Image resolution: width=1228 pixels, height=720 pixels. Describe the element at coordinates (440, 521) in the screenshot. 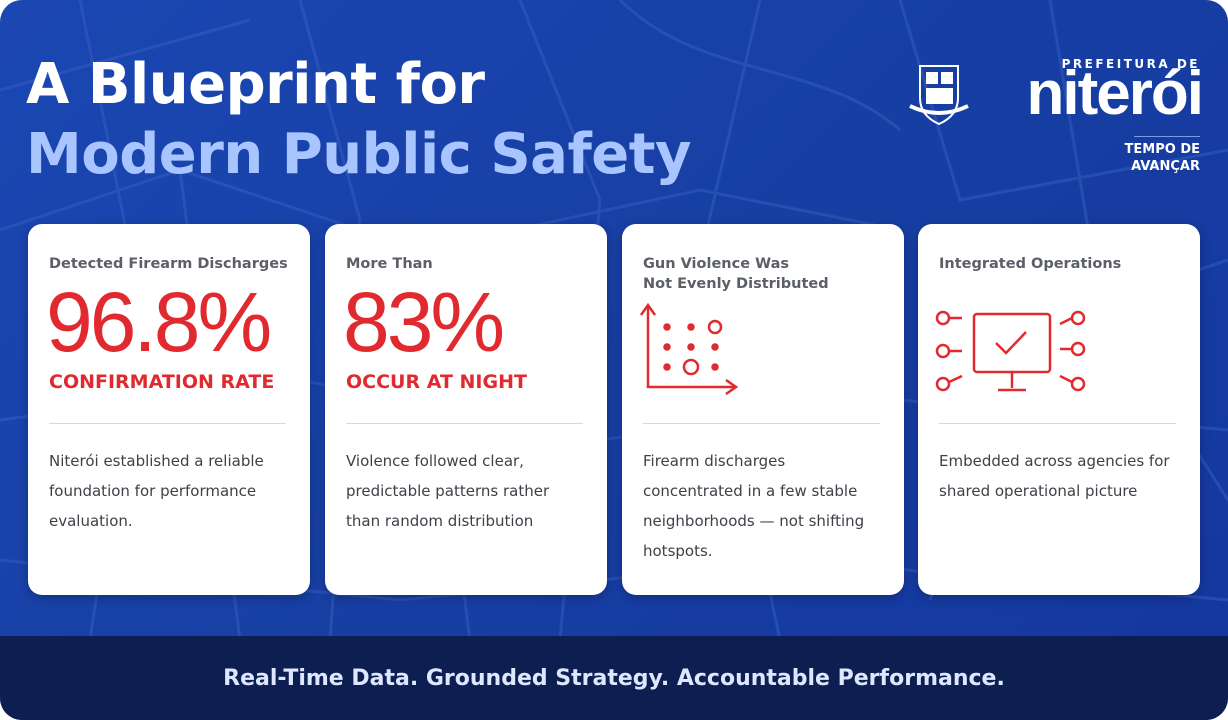

I see `body-line: than random distribution` at that location.